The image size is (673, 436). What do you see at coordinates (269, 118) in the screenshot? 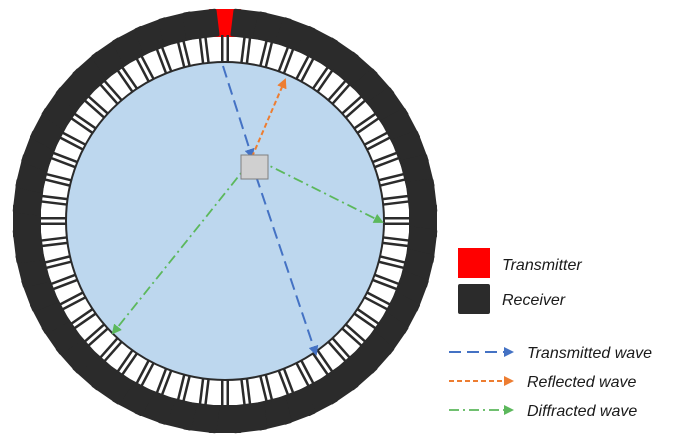
I see `reflected-wave-path` at bounding box center [269, 118].